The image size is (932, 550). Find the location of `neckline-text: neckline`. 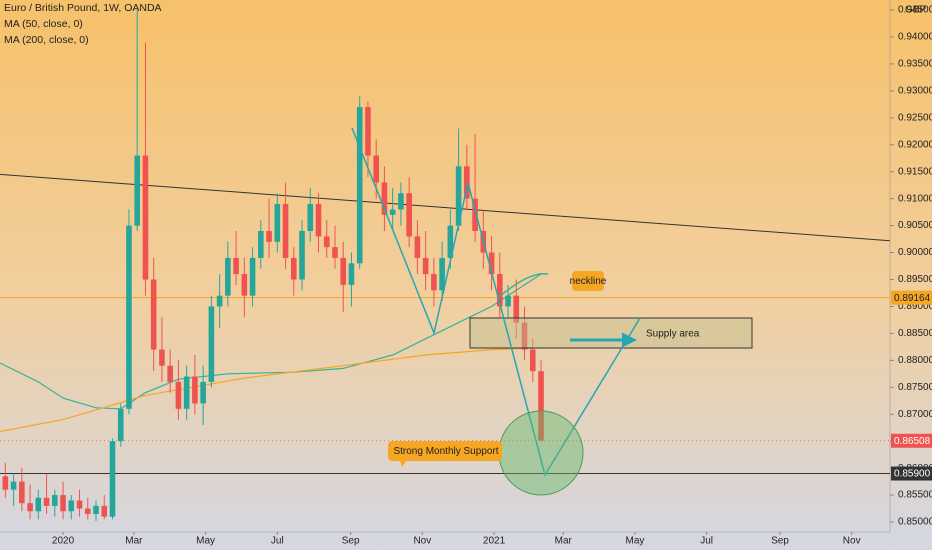

neckline-text: neckline is located at coordinates (588, 281).